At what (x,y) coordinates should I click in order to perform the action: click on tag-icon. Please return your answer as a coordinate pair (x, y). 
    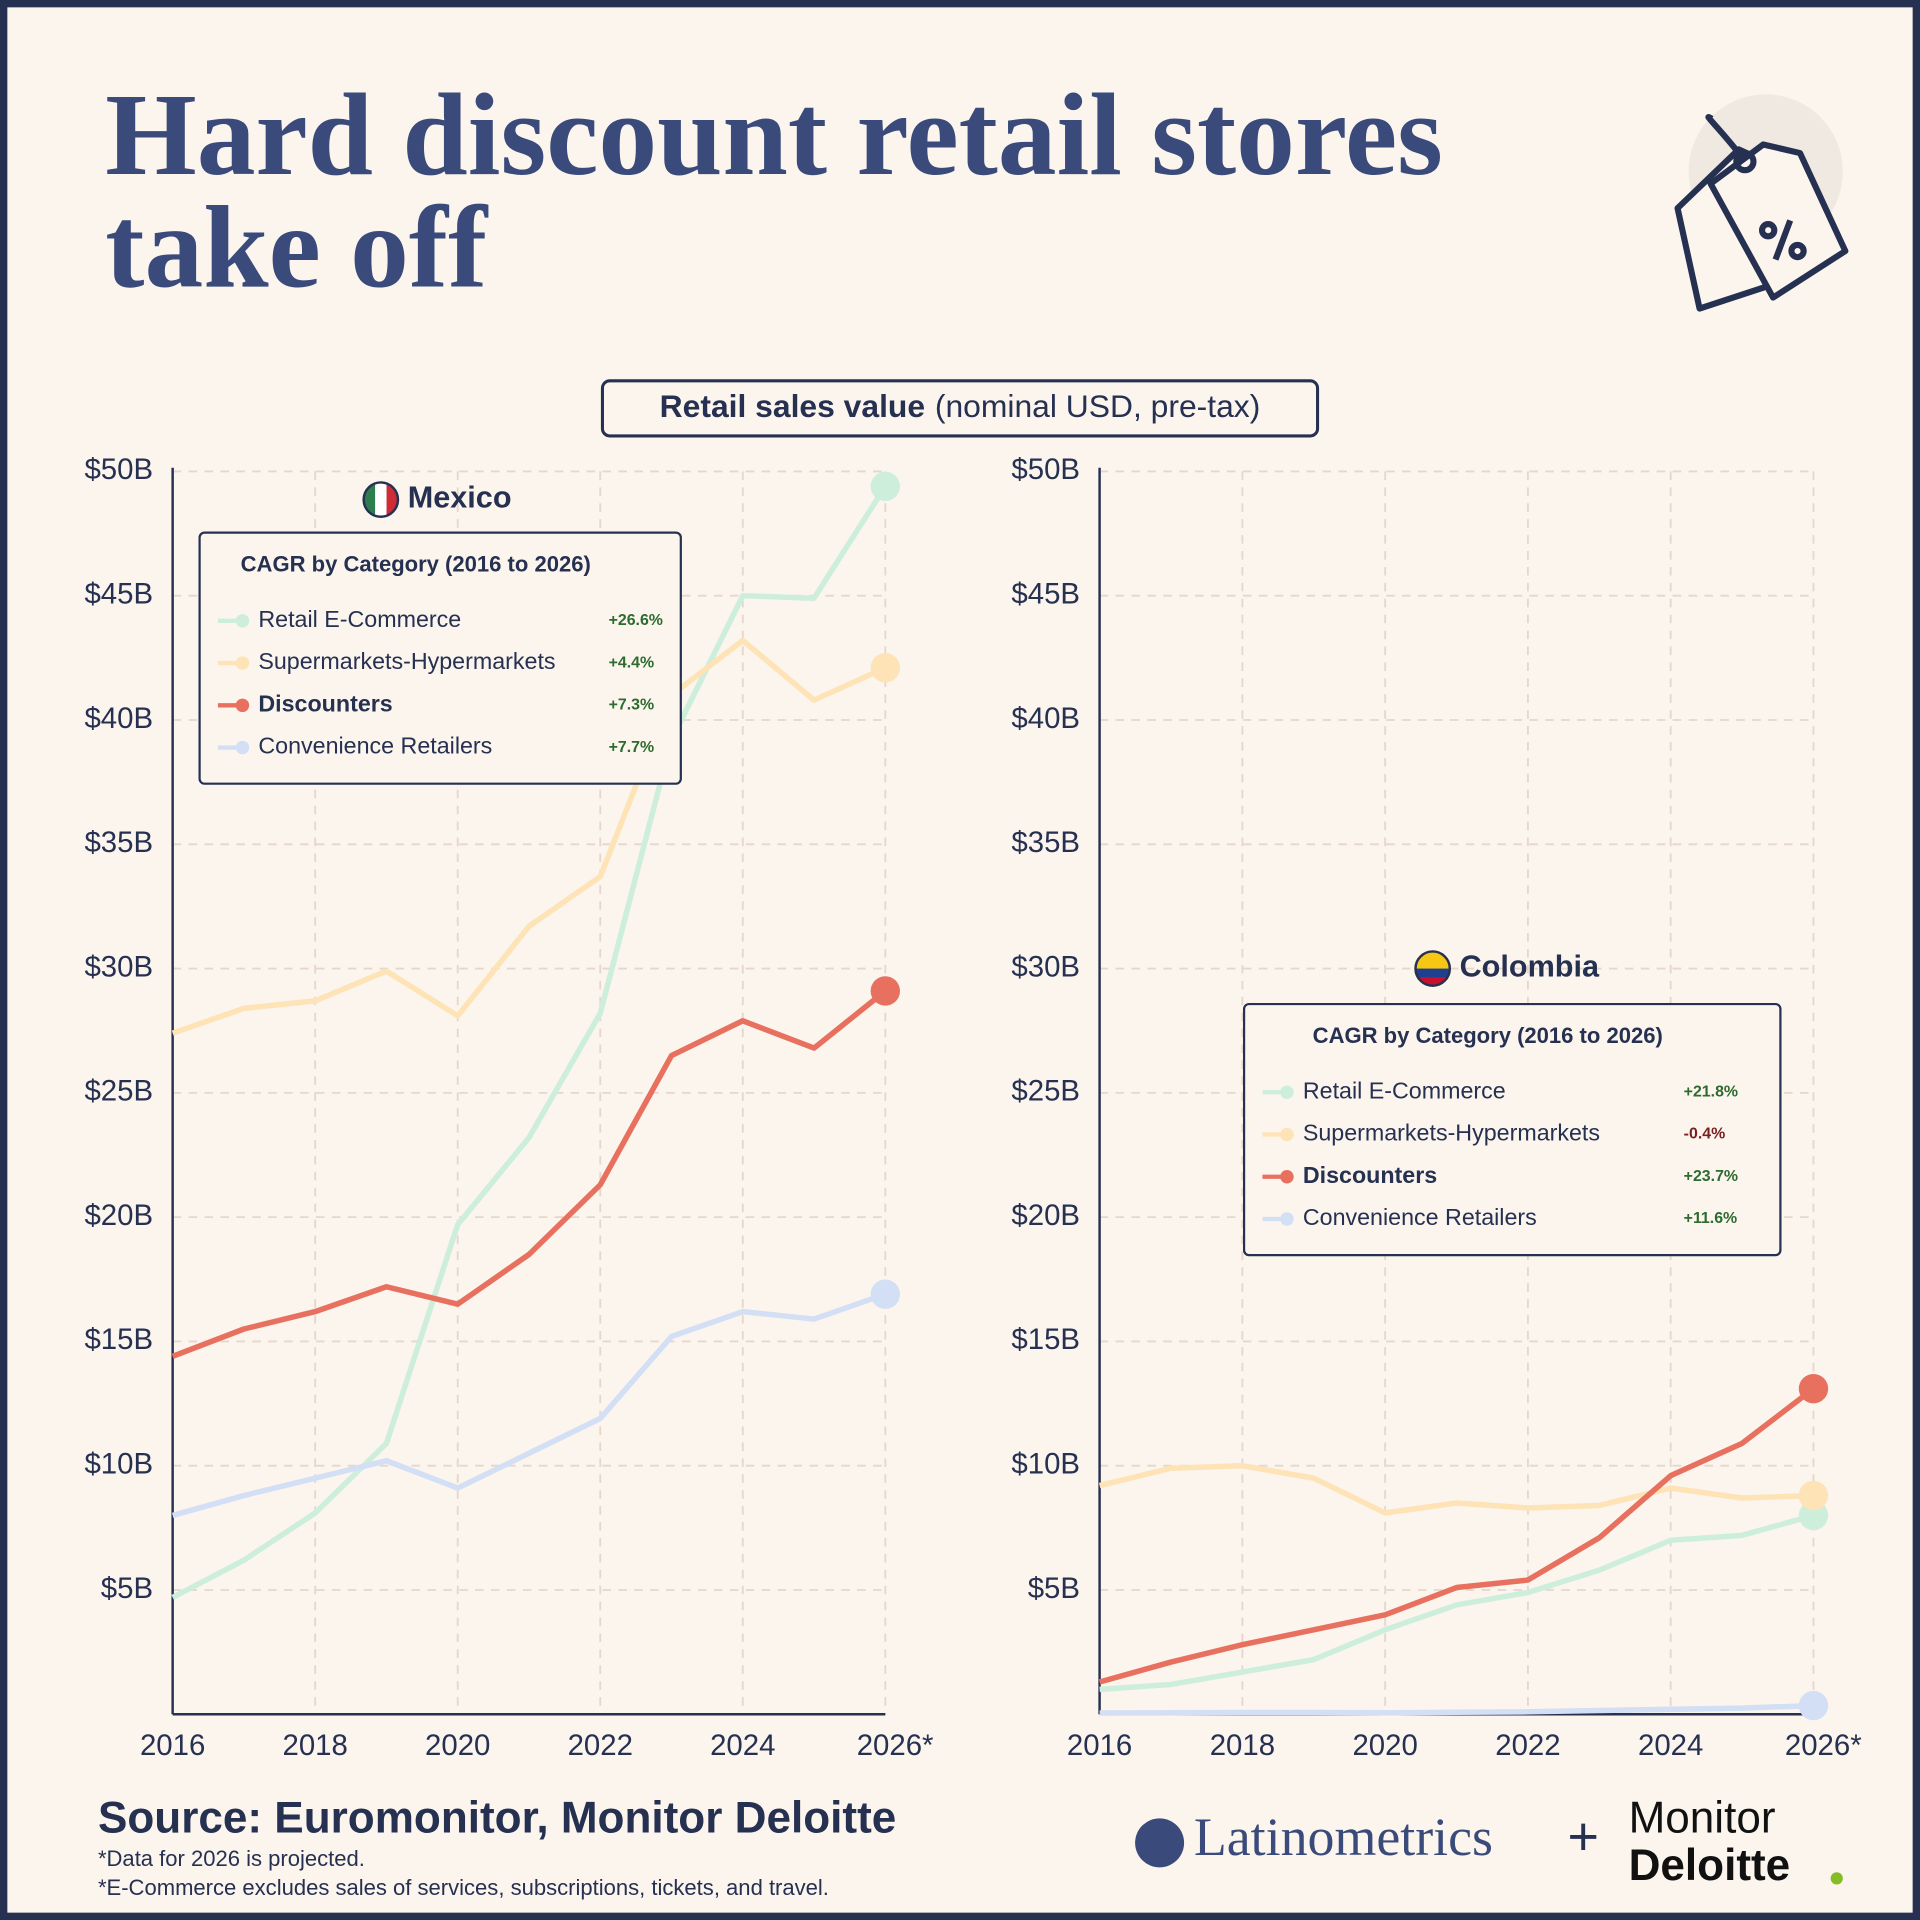
    Looking at the image, I should click on (1761, 203).